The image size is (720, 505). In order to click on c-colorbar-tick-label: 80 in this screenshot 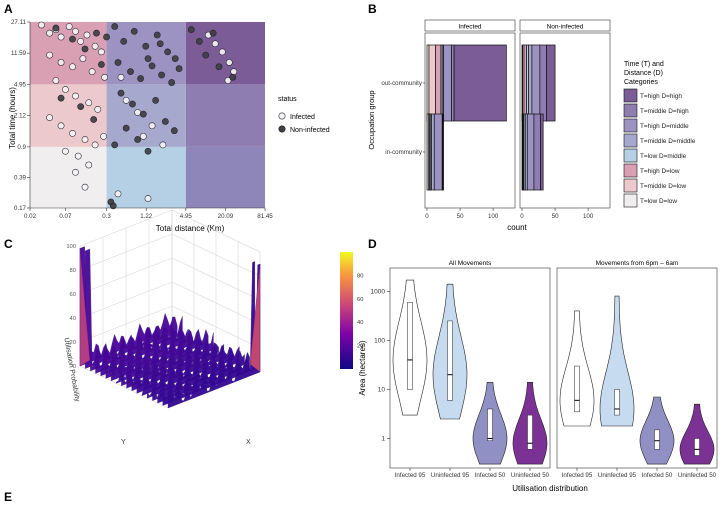, I will do `click(360, 276)`.